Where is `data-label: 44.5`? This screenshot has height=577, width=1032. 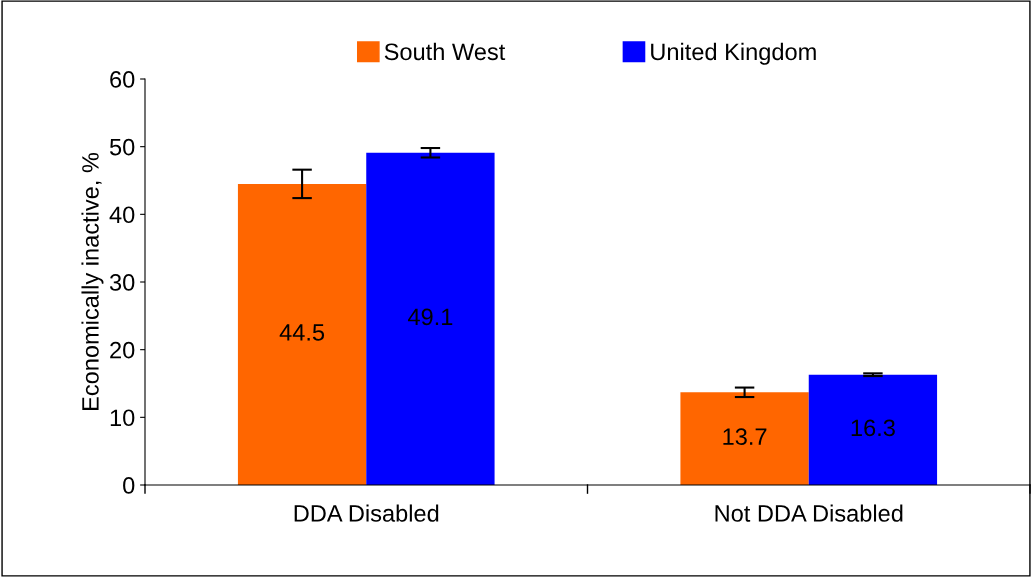 data-label: 44.5 is located at coordinates (302, 332).